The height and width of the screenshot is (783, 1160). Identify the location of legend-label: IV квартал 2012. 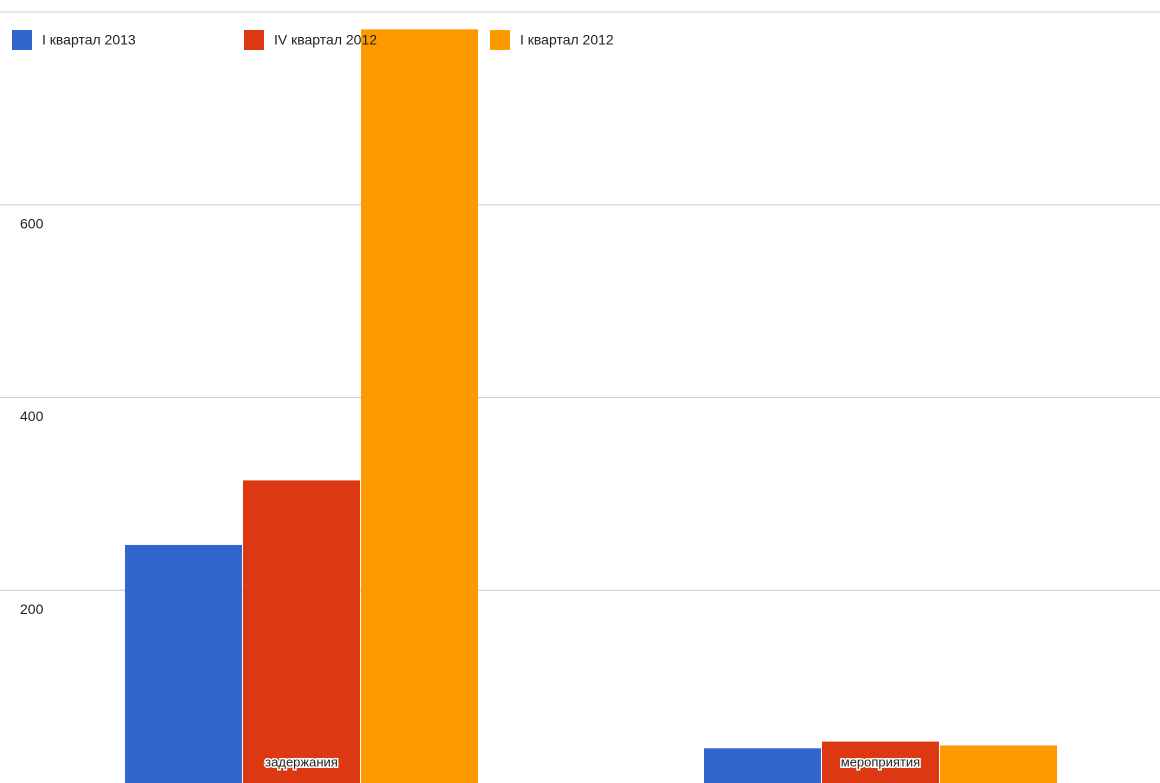
(325, 40).